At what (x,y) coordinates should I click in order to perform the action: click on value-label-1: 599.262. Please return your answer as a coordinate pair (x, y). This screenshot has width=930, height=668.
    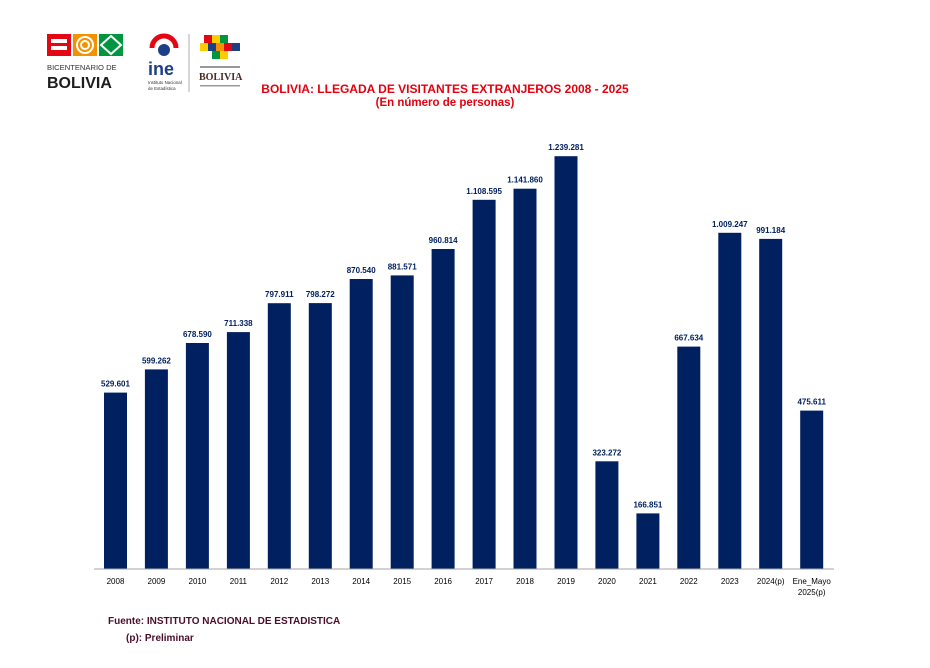
    Looking at the image, I should click on (156, 360).